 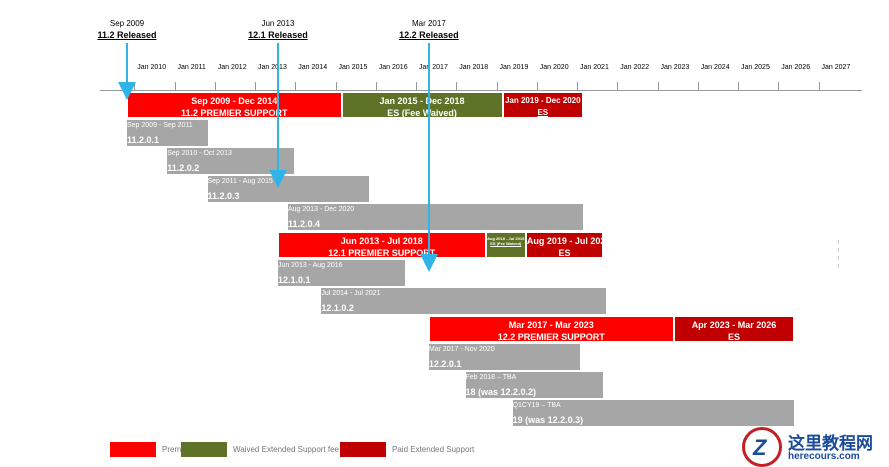 I want to click on support-period: Aug 2018 - Jul 2019, so click(x=506, y=238).